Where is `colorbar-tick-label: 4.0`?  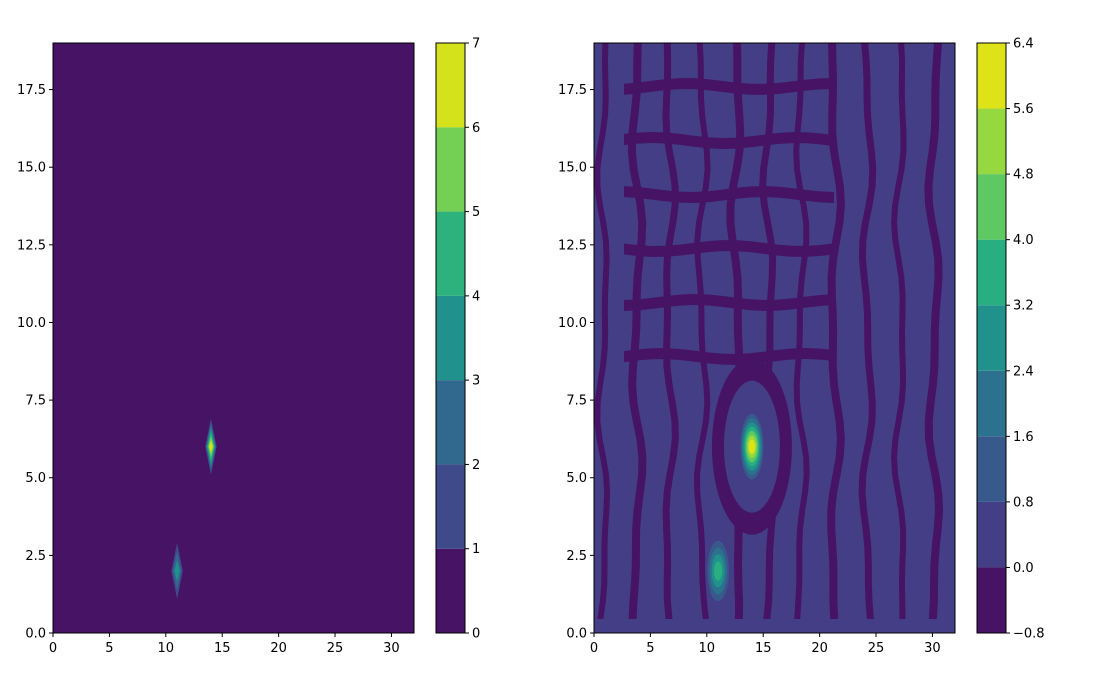
colorbar-tick-label: 4.0 is located at coordinates (1023, 240).